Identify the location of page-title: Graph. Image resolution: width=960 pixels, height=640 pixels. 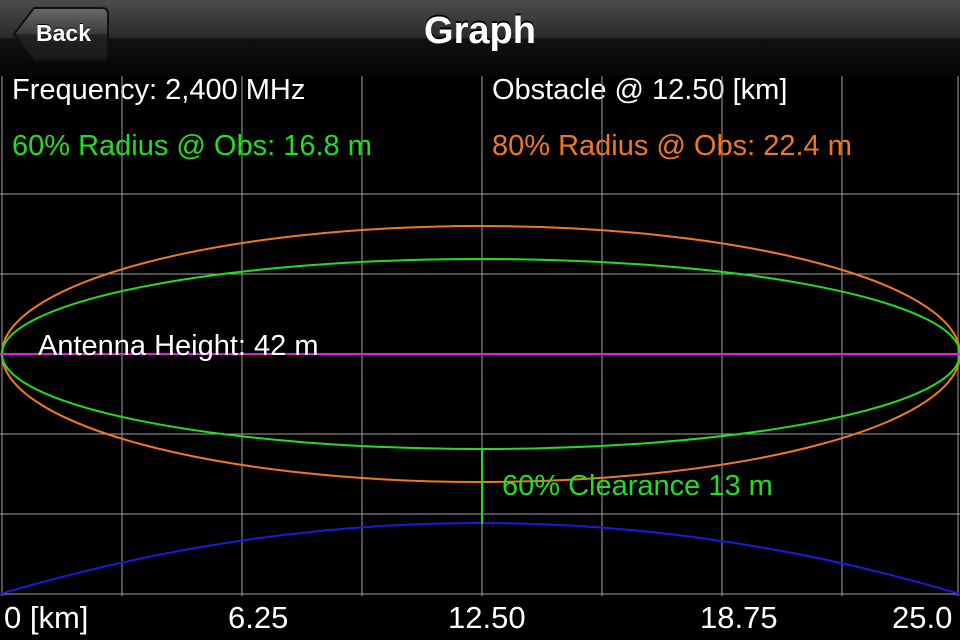
(480, 31).